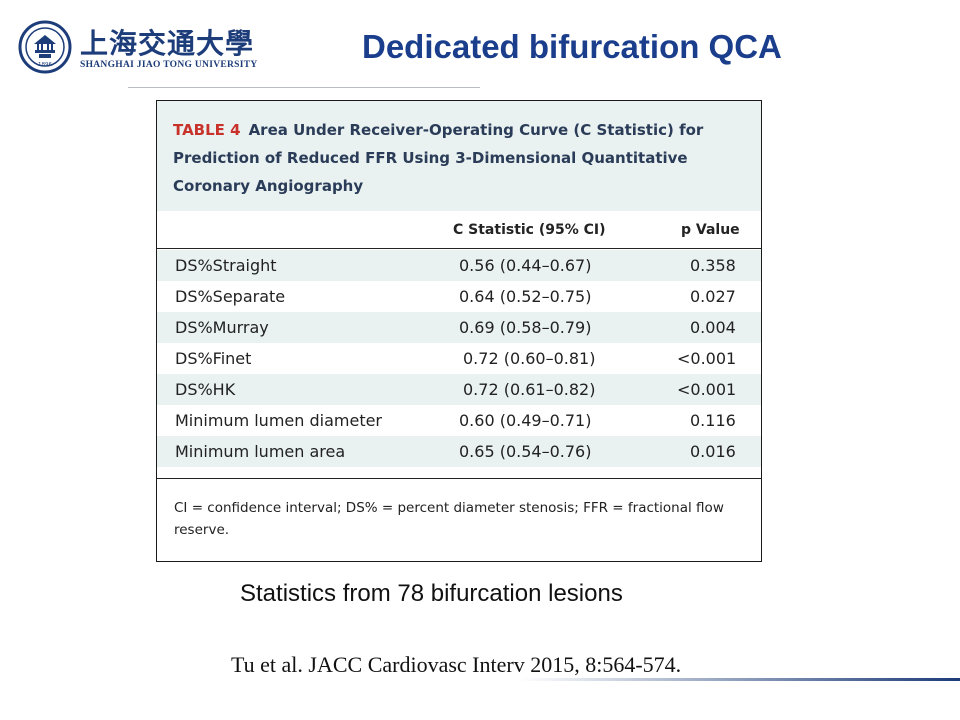 This screenshot has width=960, height=720. What do you see at coordinates (713, 420) in the screenshot?
I see `p-value-cell: 0.116` at bounding box center [713, 420].